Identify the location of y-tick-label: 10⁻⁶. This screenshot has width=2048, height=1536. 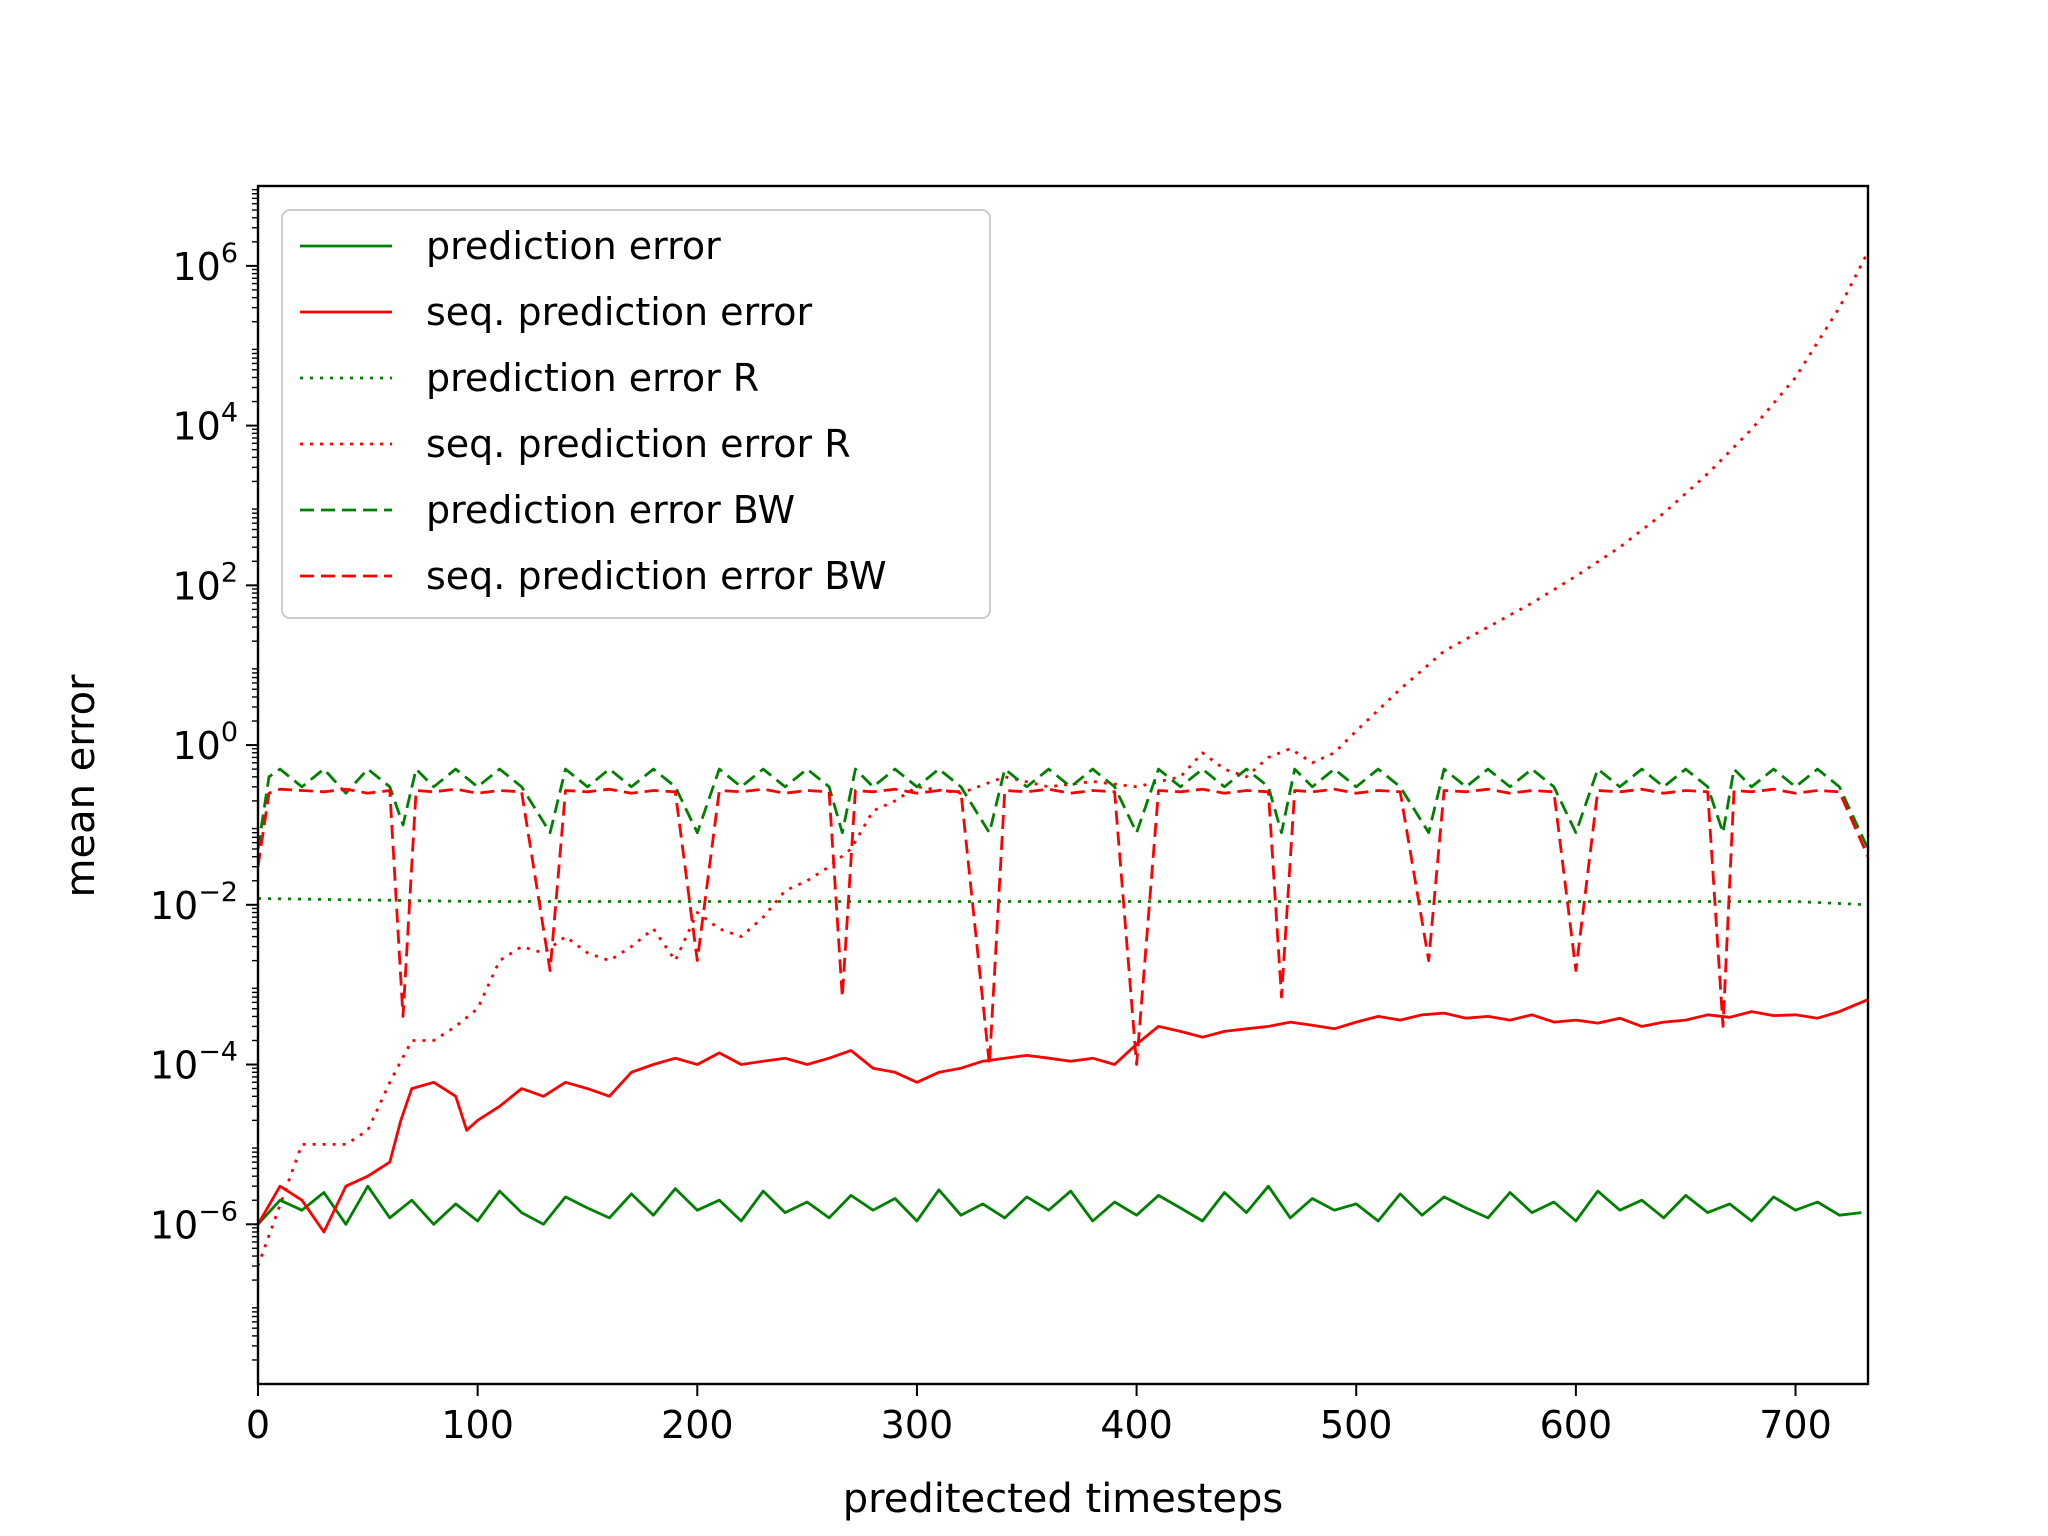
(194, 1221).